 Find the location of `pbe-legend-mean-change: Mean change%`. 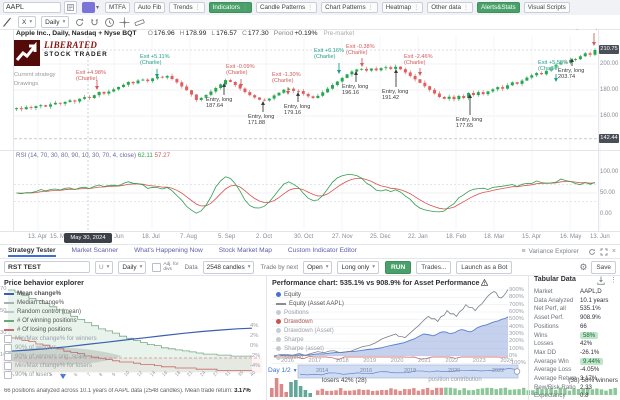

pbe-legend-mean-change: Mean change% is located at coordinates (50, 293).